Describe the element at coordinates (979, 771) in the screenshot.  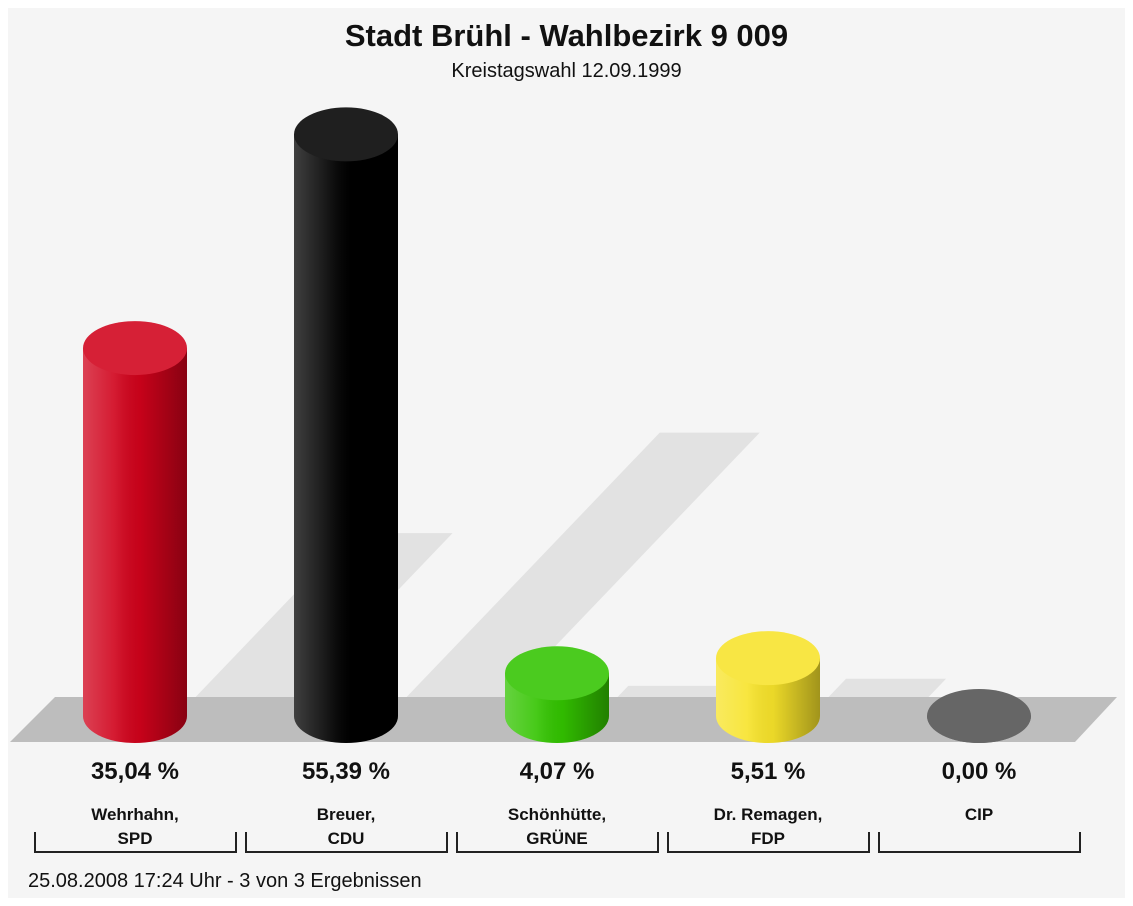
I see `value-label: 0,00 %` at that location.